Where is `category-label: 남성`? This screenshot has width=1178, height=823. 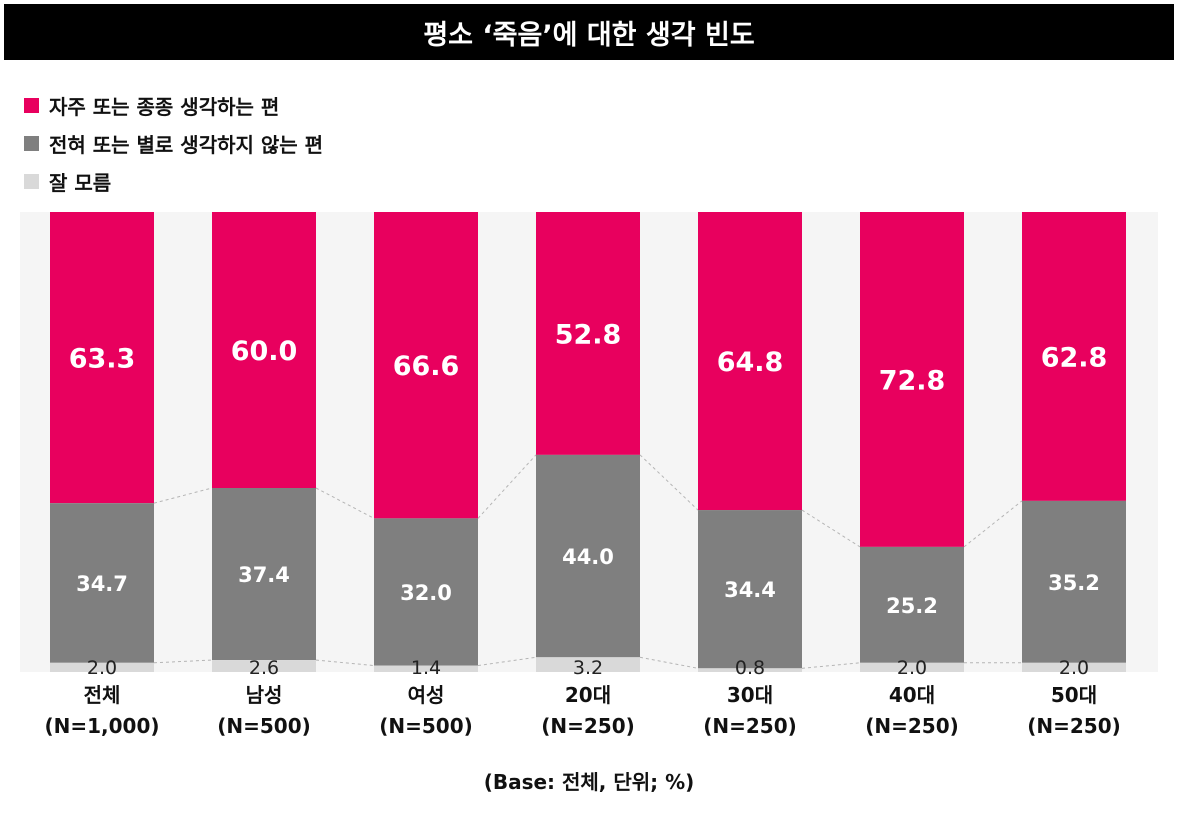 category-label: 남성 is located at coordinates (264, 695).